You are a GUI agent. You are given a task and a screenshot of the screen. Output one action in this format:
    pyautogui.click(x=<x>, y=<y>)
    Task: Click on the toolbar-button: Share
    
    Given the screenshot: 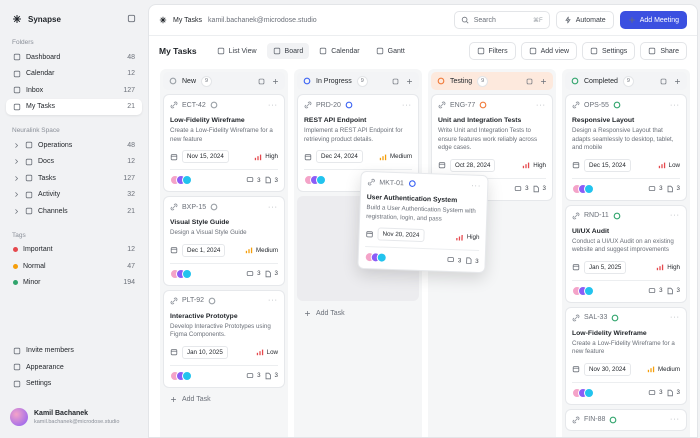 What is the action you would take?
    pyautogui.click(x=663, y=51)
    